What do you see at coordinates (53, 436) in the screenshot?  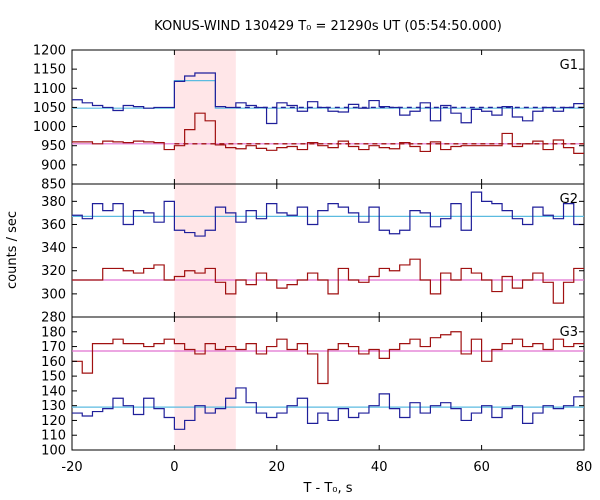 I see `y-tick-label-g3: 110` at bounding box center [53, 436].